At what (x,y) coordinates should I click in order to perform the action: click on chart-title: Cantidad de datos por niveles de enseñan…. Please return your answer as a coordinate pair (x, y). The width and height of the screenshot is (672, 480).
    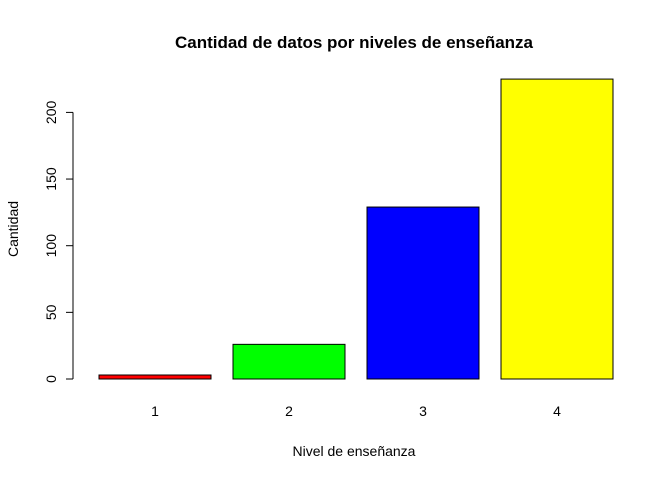
    Looking at the image, I should click on (354, 42).